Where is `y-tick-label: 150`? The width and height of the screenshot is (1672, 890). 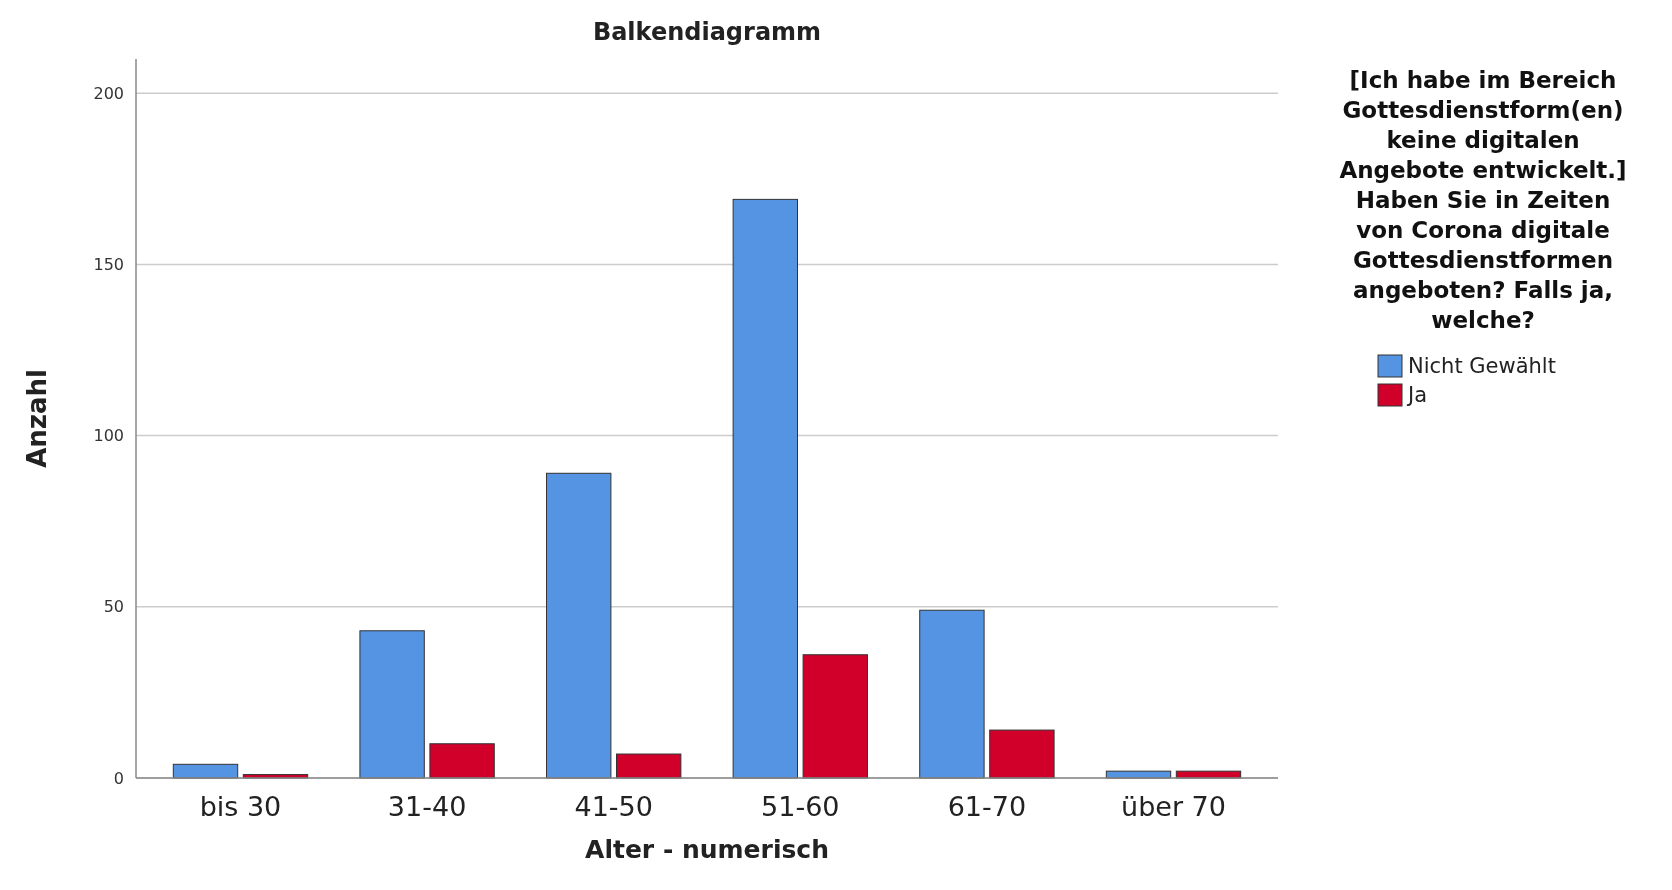
y-tick-label: 150 is located at coordinates (108, 265).